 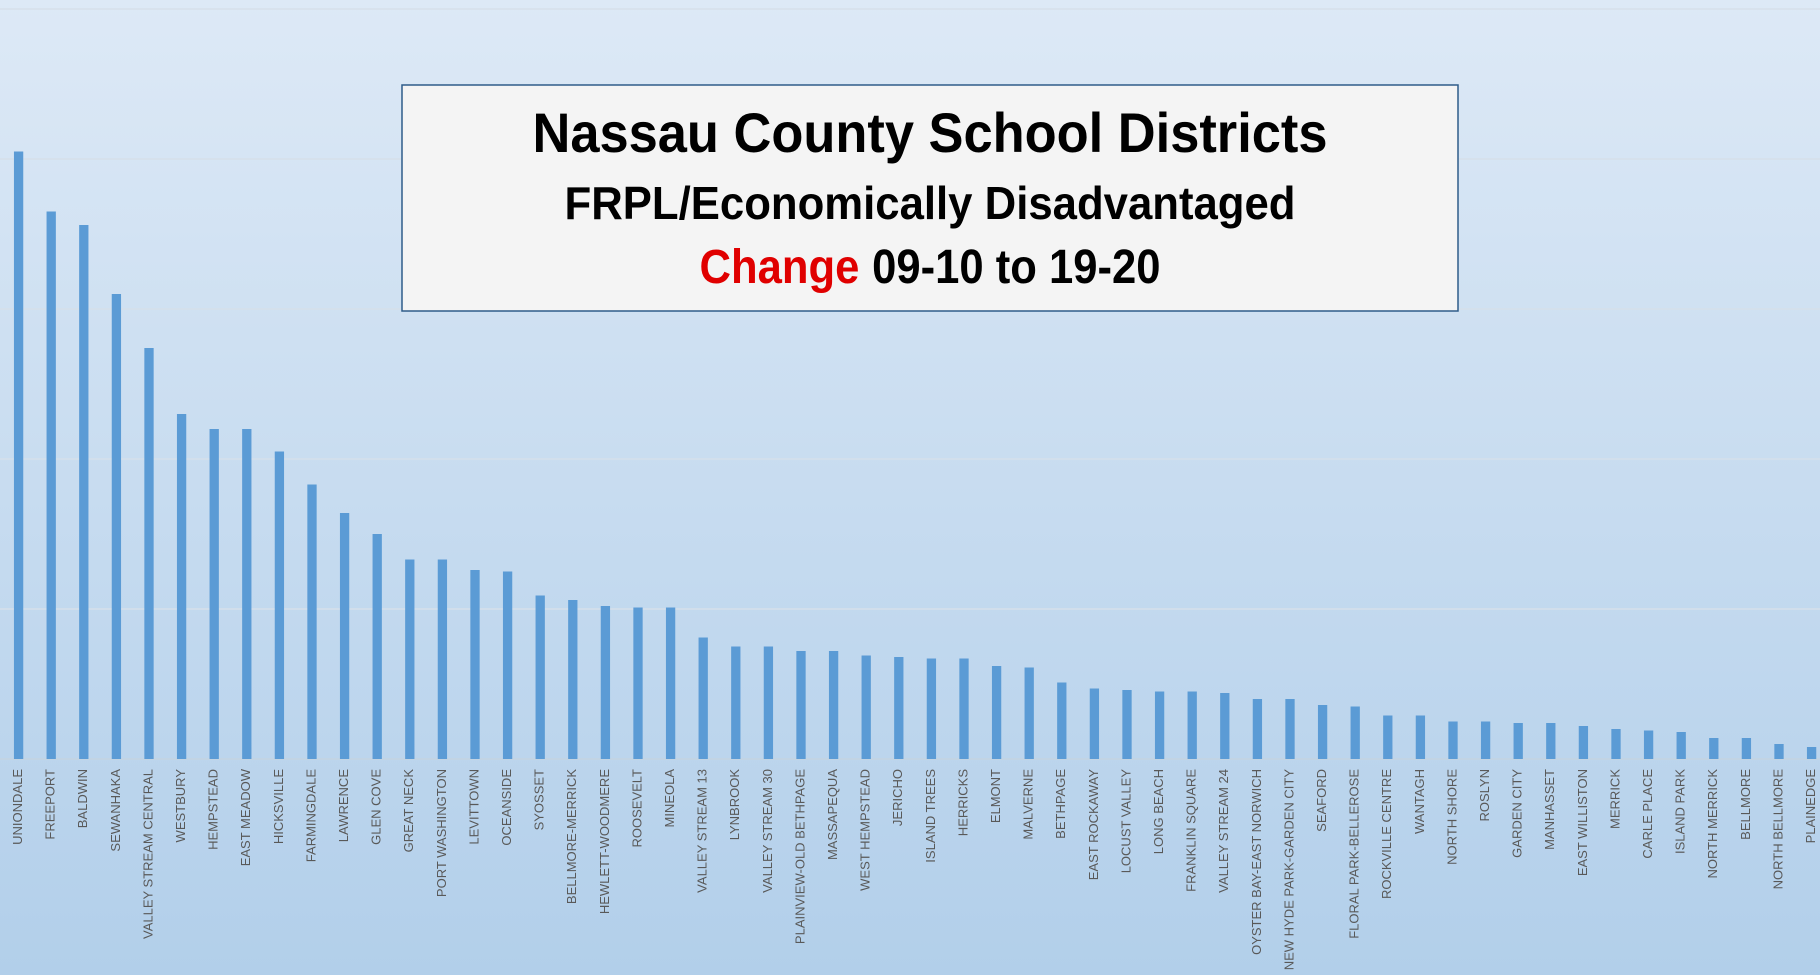 I want to click on x-tick-label: LONG BEACH, so click(x=1158, y=811).